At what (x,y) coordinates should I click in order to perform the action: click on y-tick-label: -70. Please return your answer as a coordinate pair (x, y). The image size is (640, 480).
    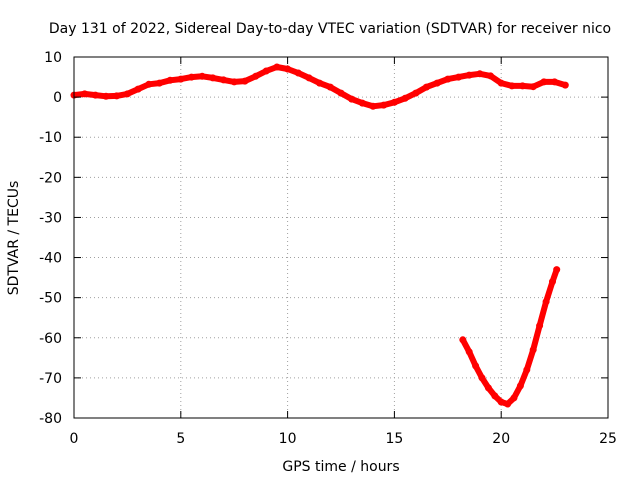
    Looking at the image, I should click on (50, 379).